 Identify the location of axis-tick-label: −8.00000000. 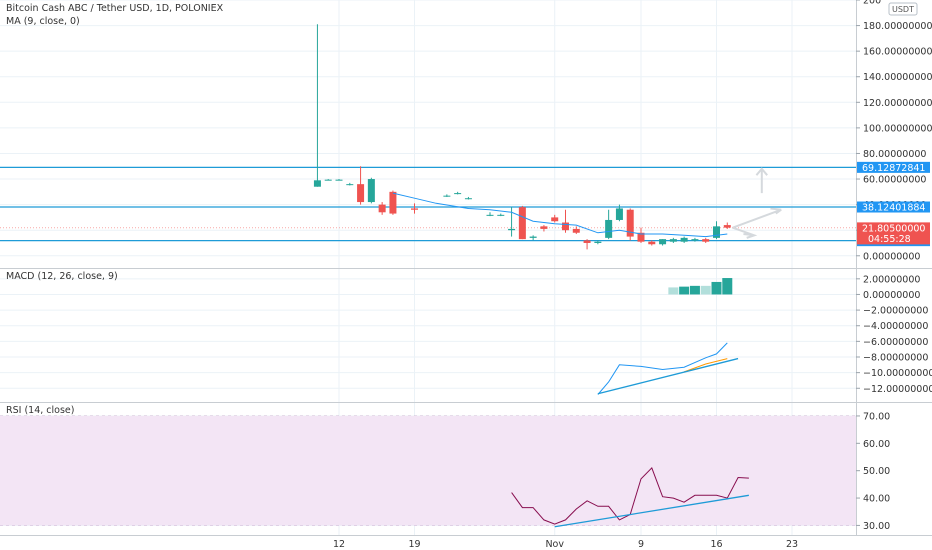
(895, 358).